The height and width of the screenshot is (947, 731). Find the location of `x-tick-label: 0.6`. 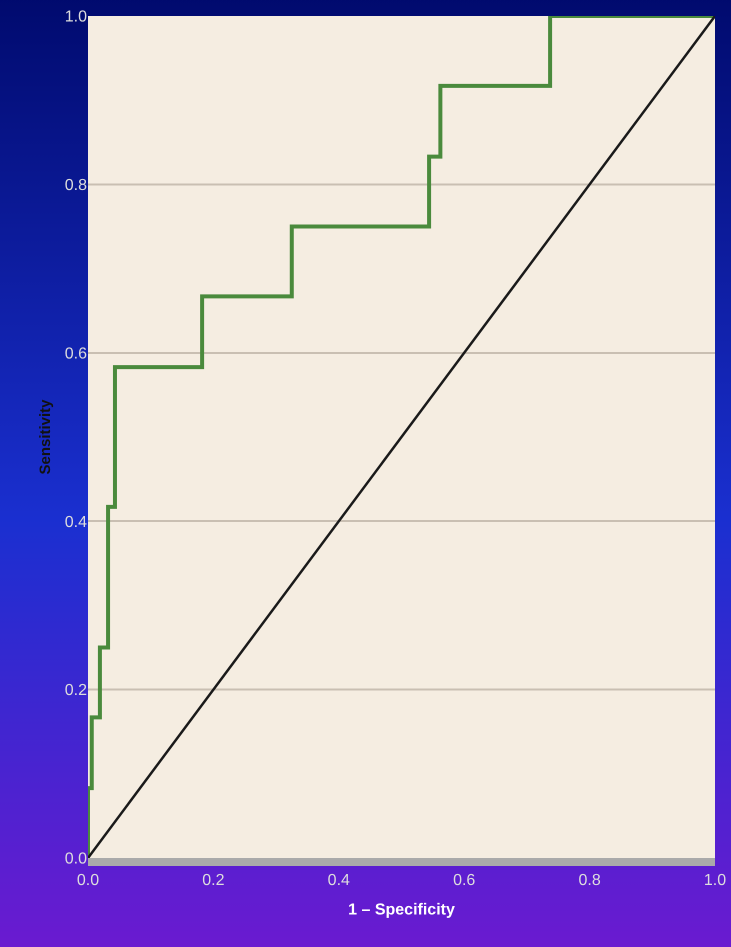

x-tick-label: 0.6 is located at coordinates (464, 881).